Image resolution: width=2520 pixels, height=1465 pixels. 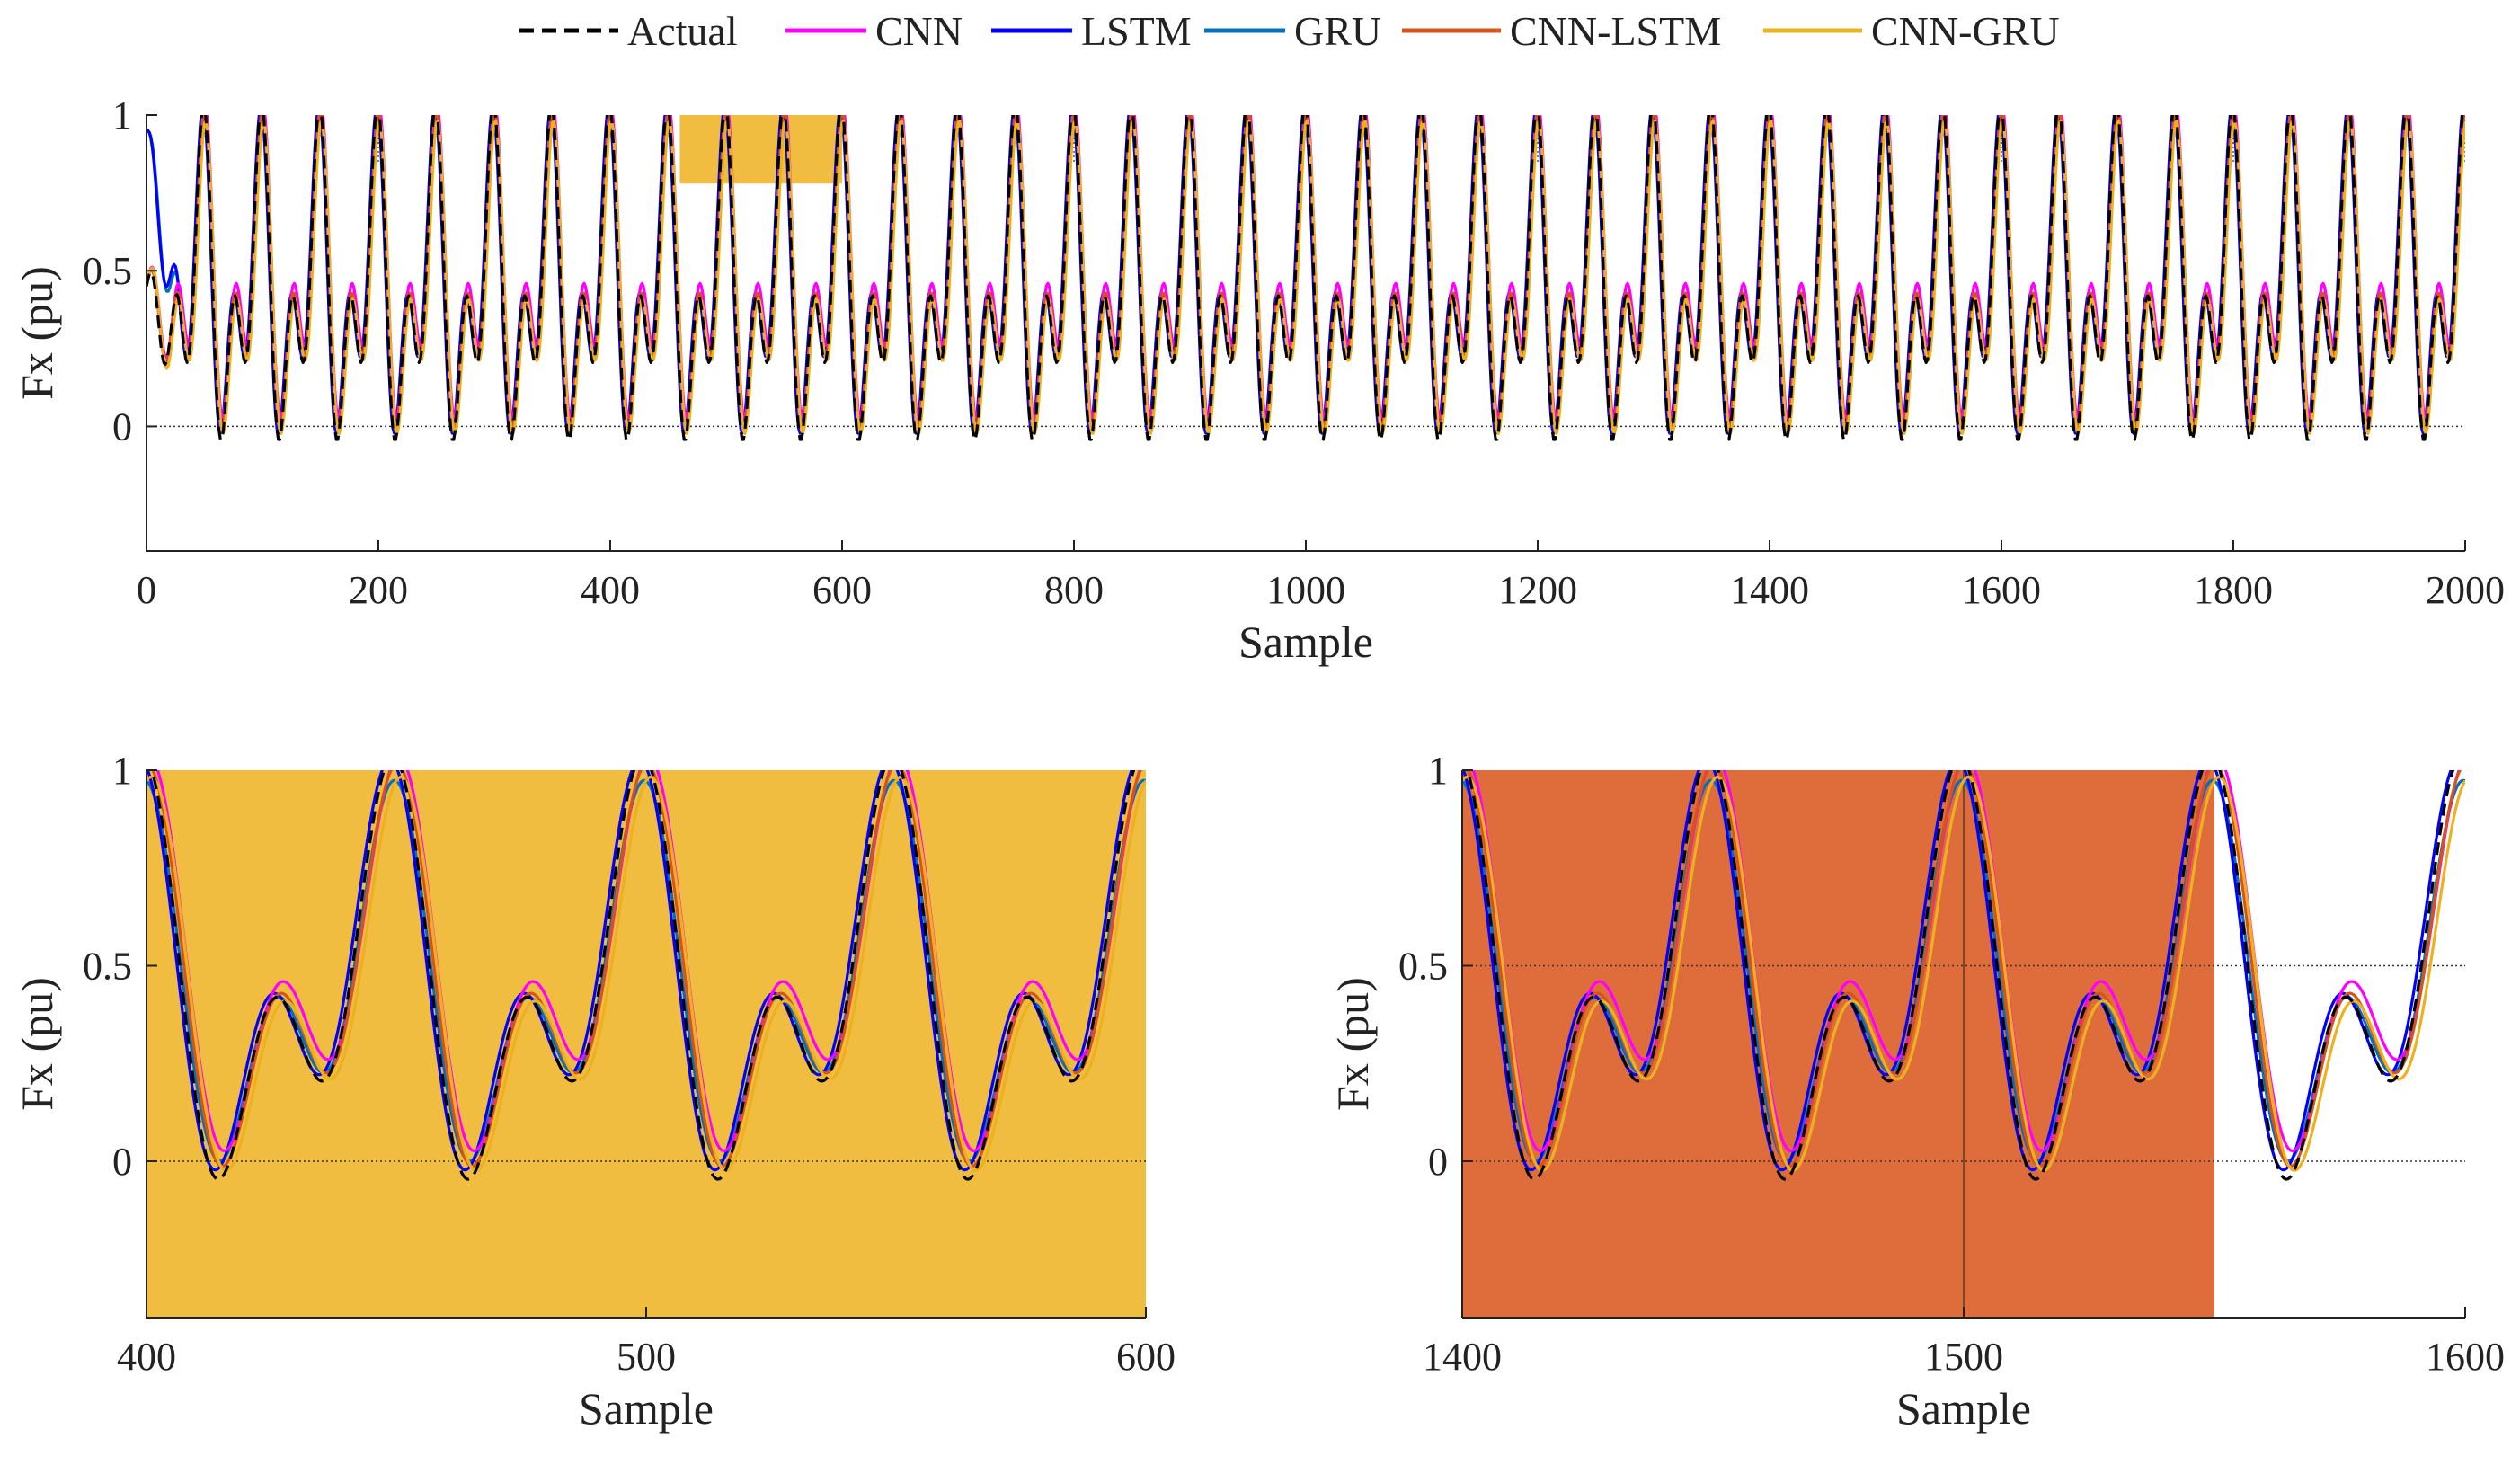 I want to click on x-tick-label: 2000, so click(x=2465, y=590).